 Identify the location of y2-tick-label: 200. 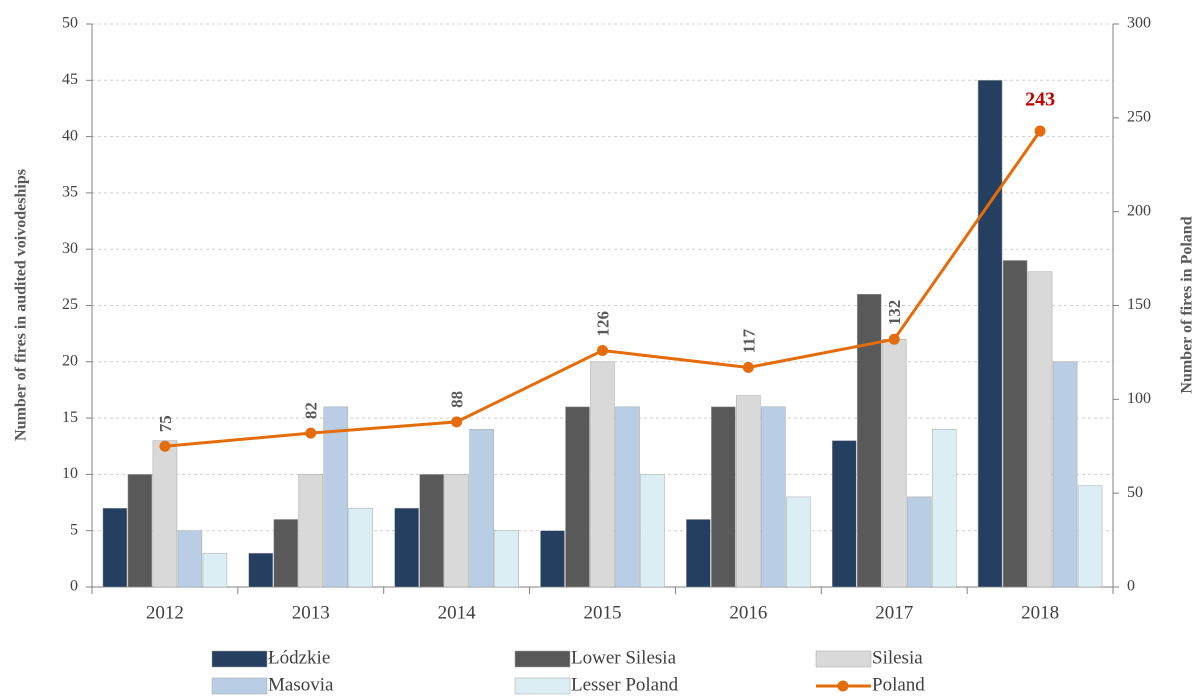
(1139, 210).